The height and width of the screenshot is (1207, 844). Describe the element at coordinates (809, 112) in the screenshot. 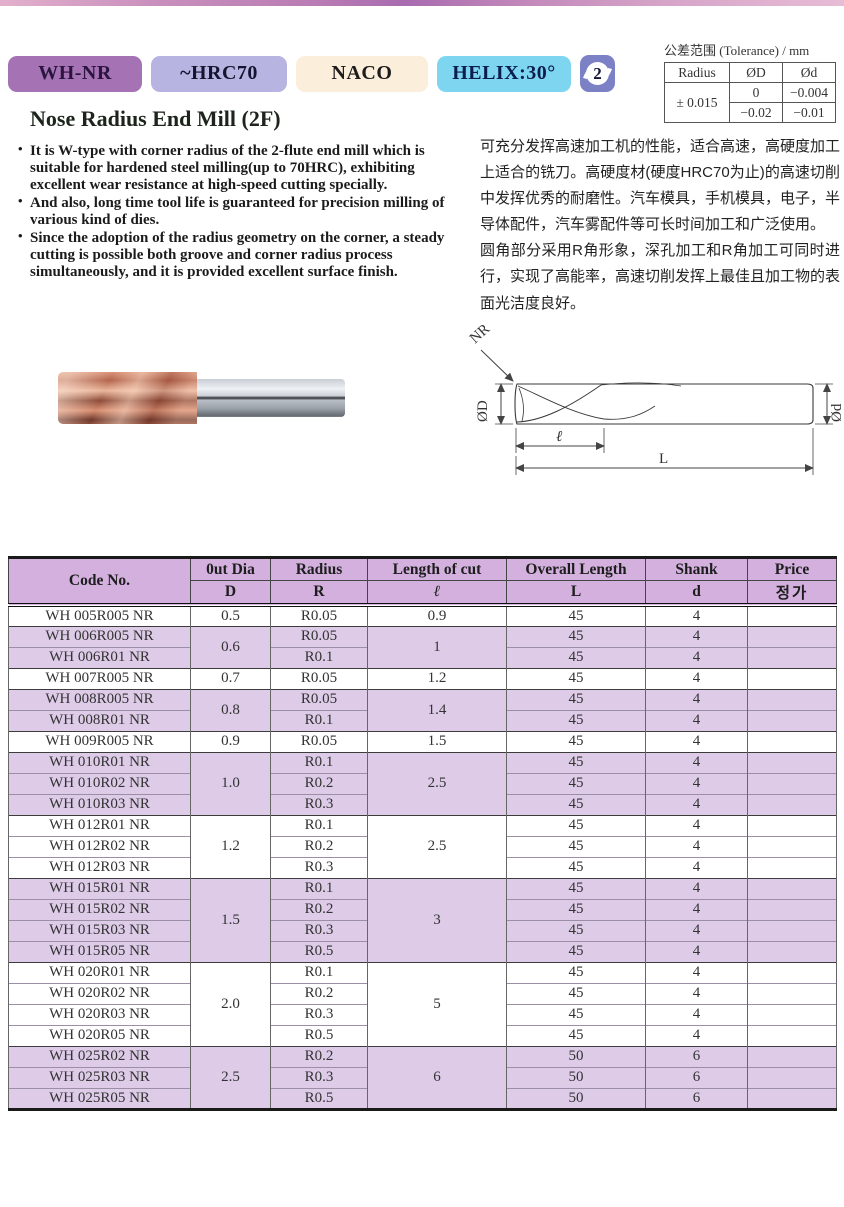

I see `tolerance-d-lower: −0.01` at that location.